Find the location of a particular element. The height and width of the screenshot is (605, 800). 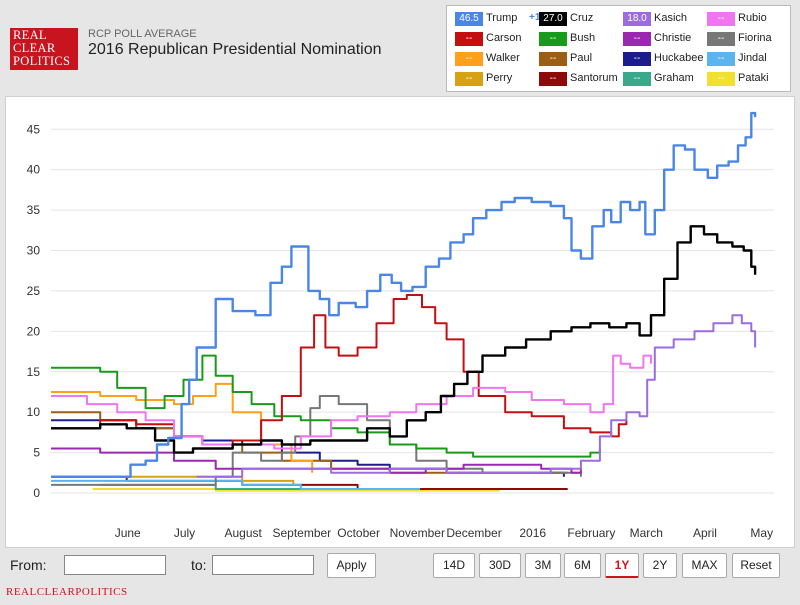

legend-candidate-name: Carson is located at coordinates (504, 38).